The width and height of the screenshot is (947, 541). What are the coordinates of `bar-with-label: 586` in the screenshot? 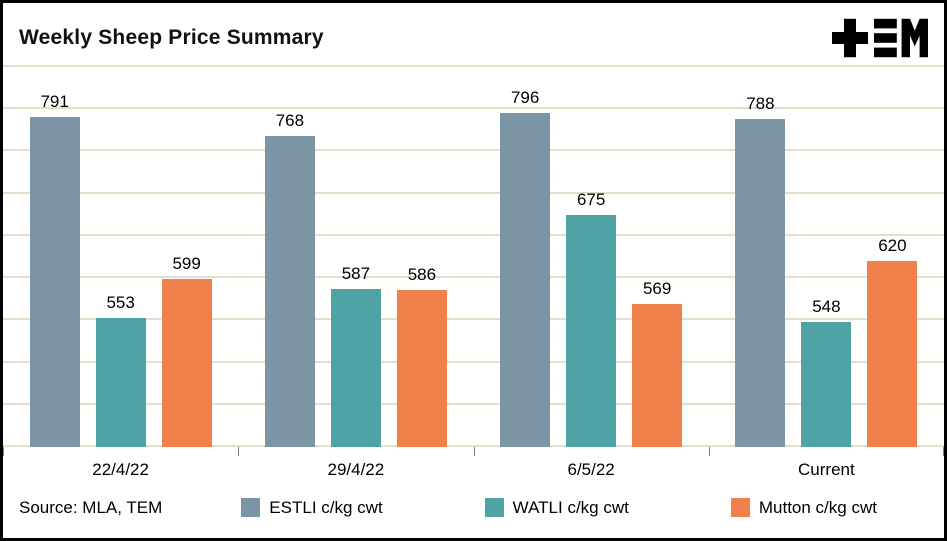 It's located at (421, 257).